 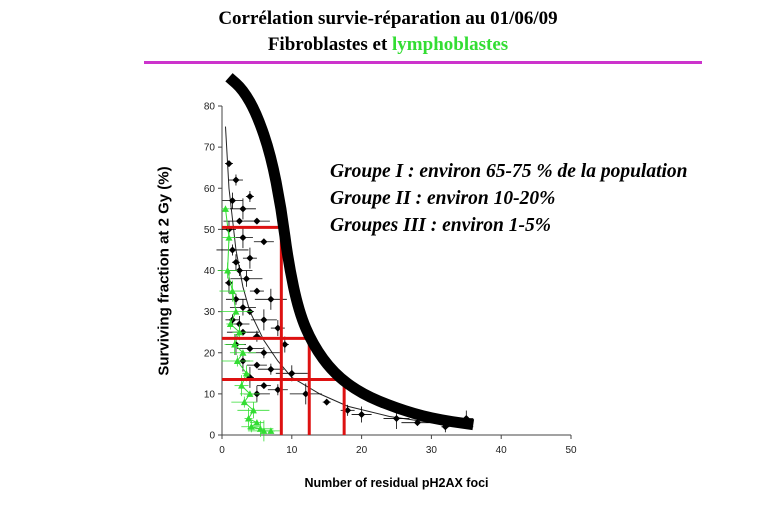 I want to click on title-underline, so click(x=423, y=62).